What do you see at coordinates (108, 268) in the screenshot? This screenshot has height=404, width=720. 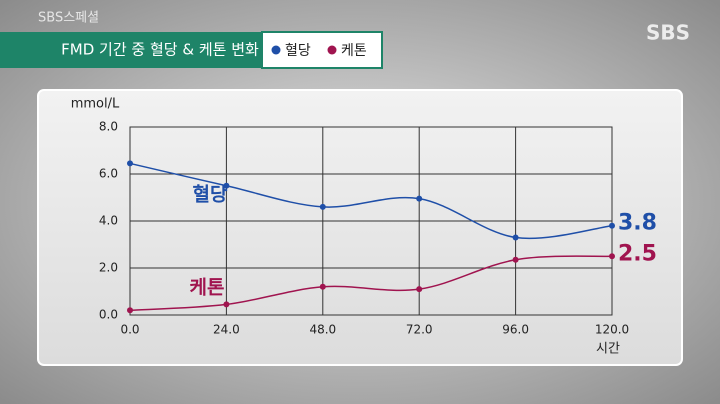 I see `y-tick-label: 2.0` at bounding box center [108, 268].